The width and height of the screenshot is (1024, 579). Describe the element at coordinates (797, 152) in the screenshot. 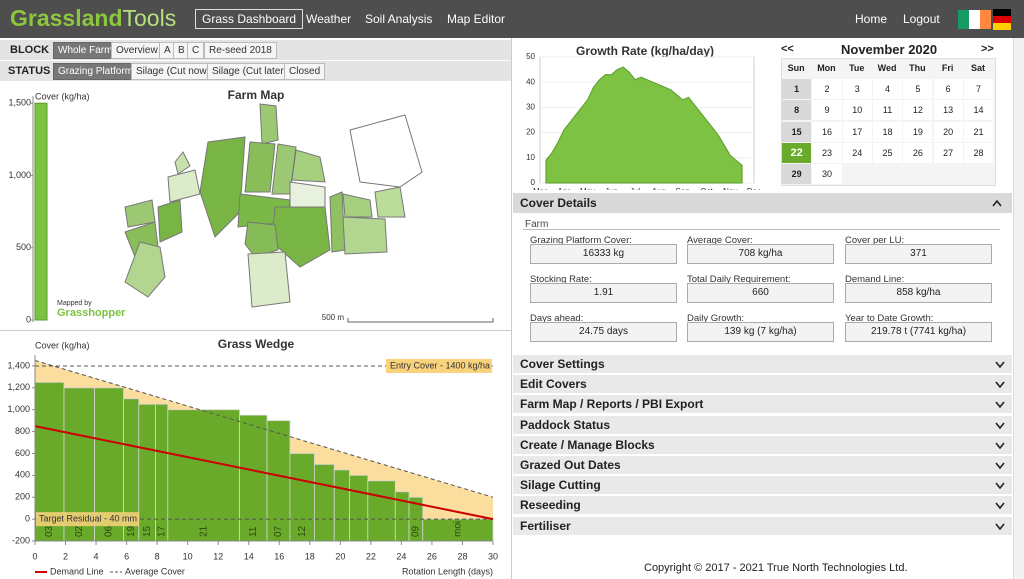

I see `day-cell: 22` at that location.